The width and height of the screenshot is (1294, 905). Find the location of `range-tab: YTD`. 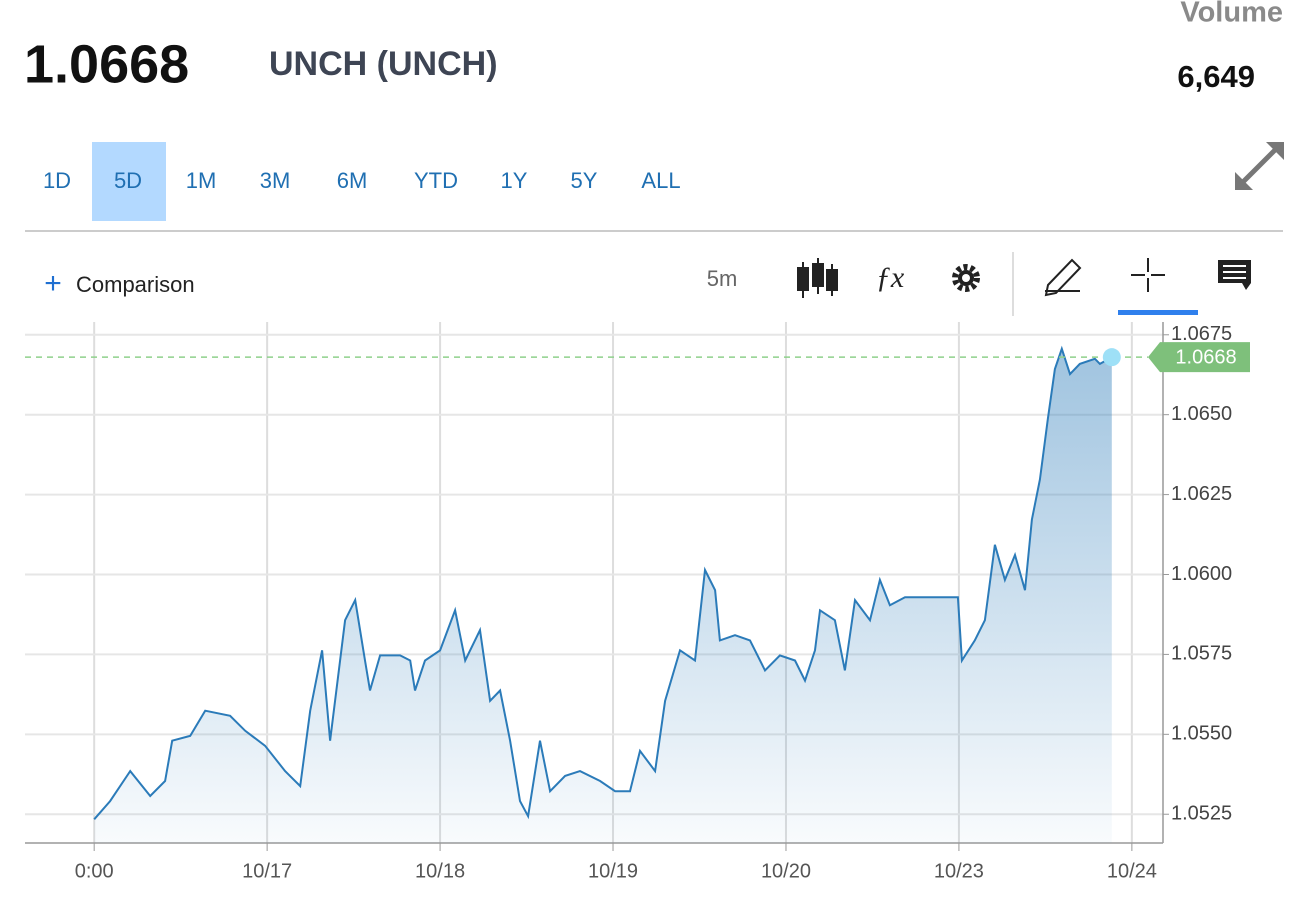

range-tab: YTD is located at coordinates (436, 180).